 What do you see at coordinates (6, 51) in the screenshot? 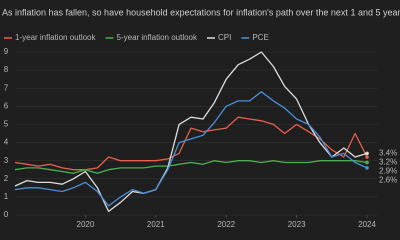
I see `y-tick-label: 9` at bounding box center [6, 51].